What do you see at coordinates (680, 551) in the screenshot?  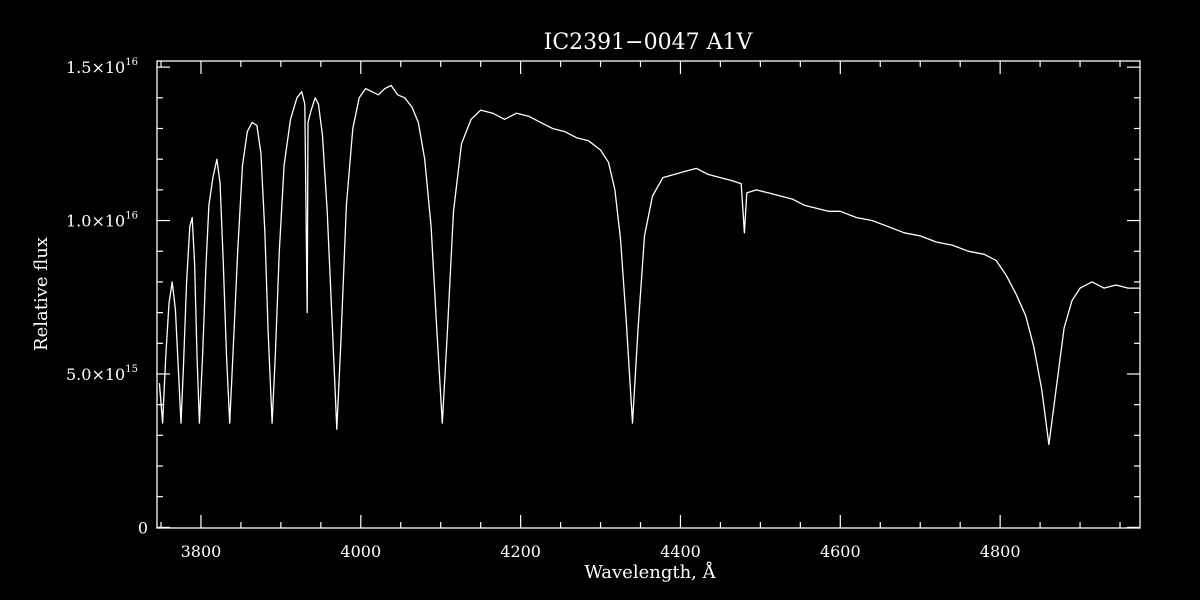 I see `x-tick-label: 4400` at bounding box center [680, 551].